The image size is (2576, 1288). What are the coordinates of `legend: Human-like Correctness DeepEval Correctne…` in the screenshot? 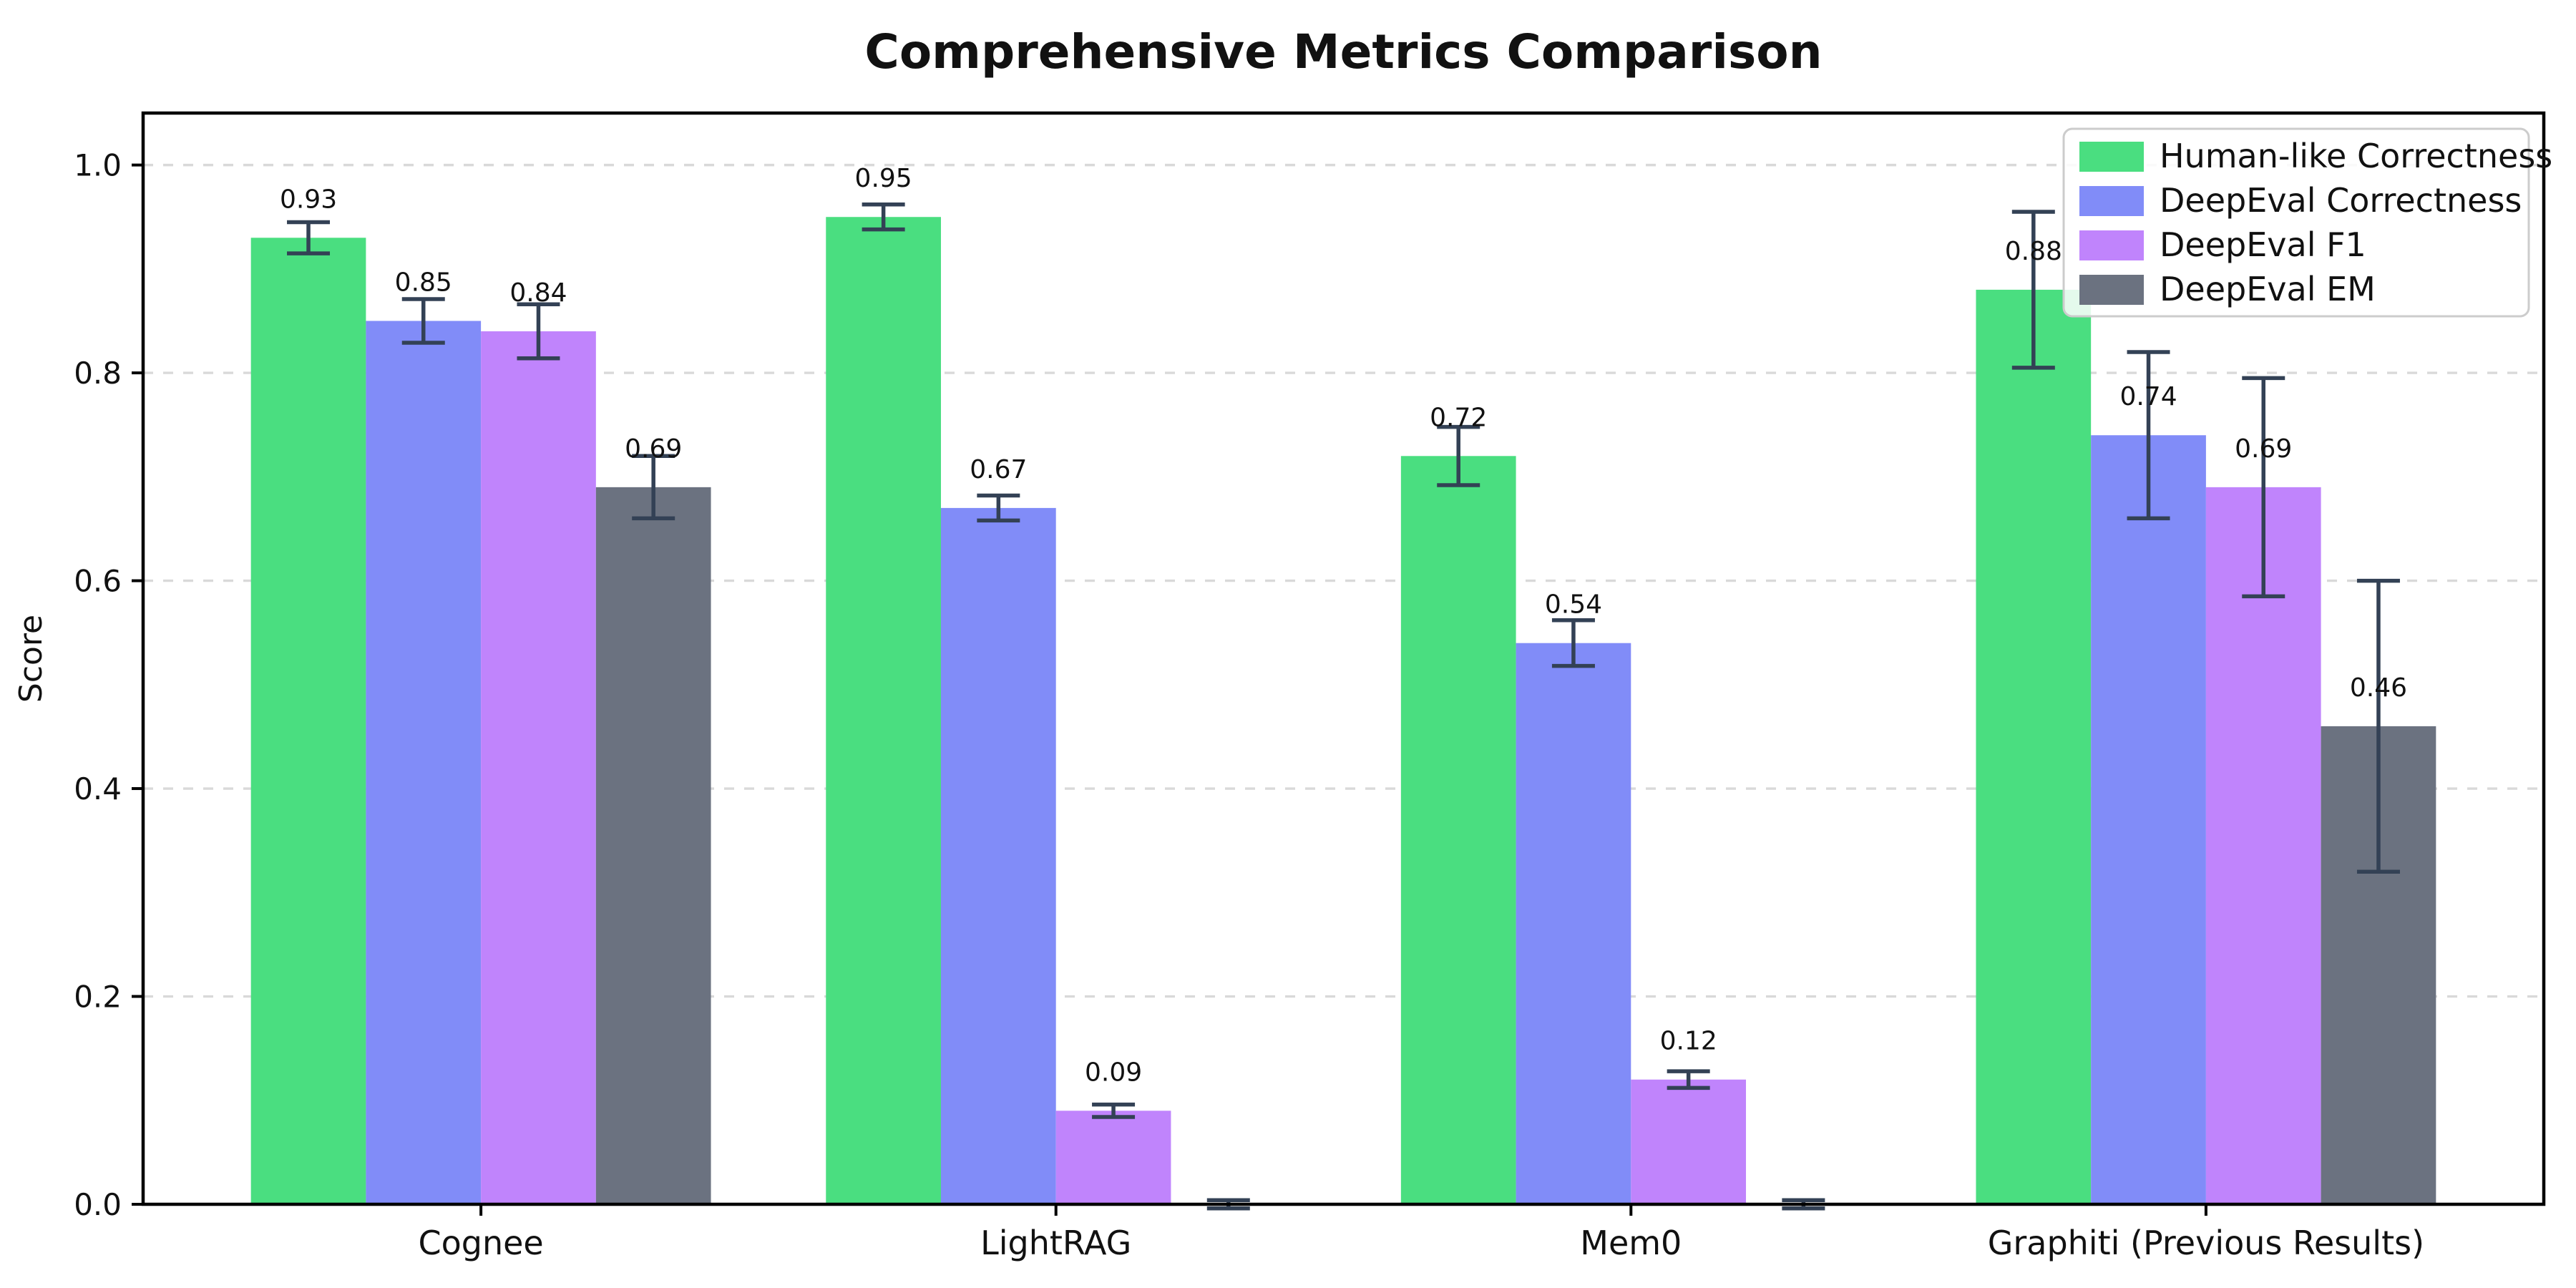 It's located at (2307, 222).